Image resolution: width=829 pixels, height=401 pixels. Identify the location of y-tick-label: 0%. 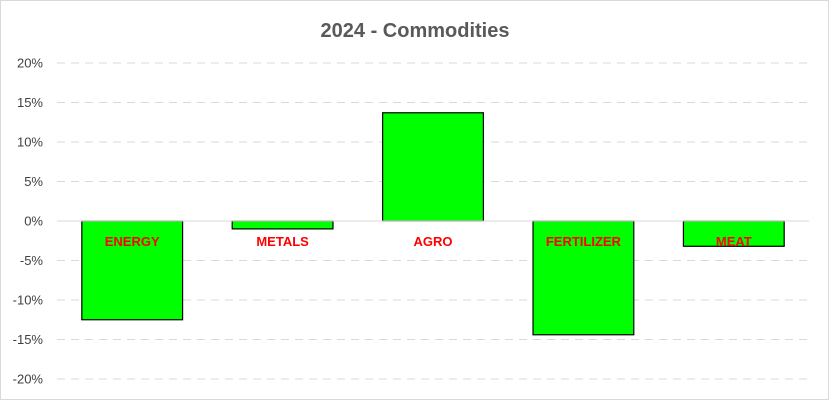
(33, 221).